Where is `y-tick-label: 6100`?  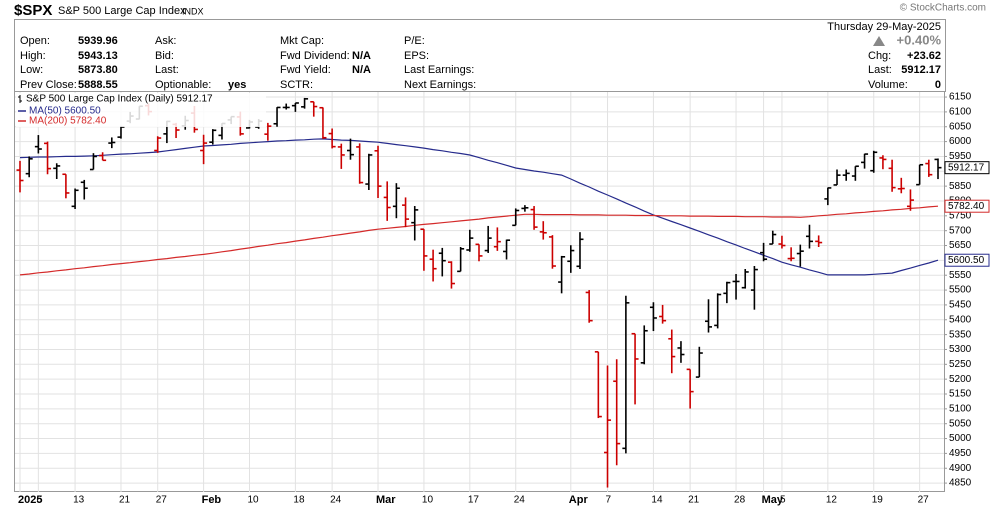 y-tick-label: 6100 is located at coordinates (960, 112).